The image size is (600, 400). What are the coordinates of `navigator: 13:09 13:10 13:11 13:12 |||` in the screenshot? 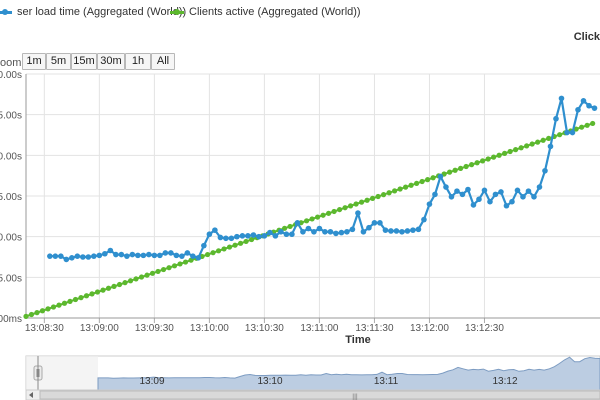 It's located at (312, 377).